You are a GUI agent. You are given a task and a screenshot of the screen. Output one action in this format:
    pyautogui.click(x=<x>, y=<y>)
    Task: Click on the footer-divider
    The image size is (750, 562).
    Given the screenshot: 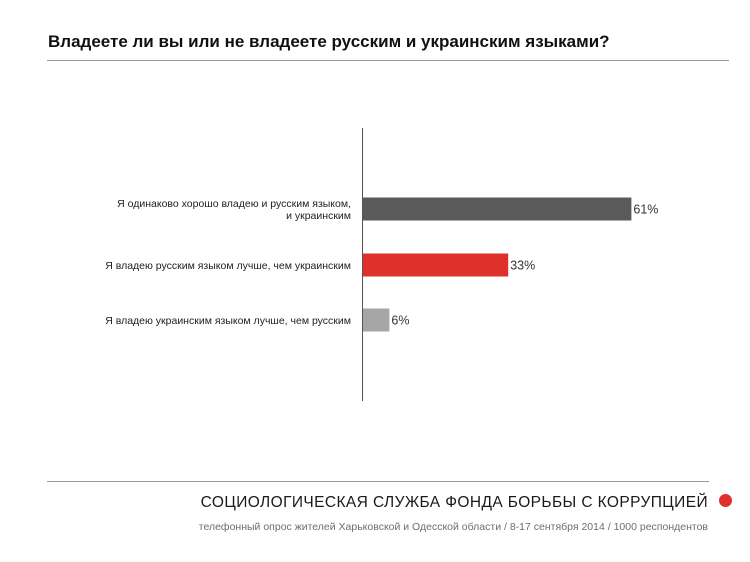 What is the action you would take?
    pyautogui.click(x=378, y=481)
    